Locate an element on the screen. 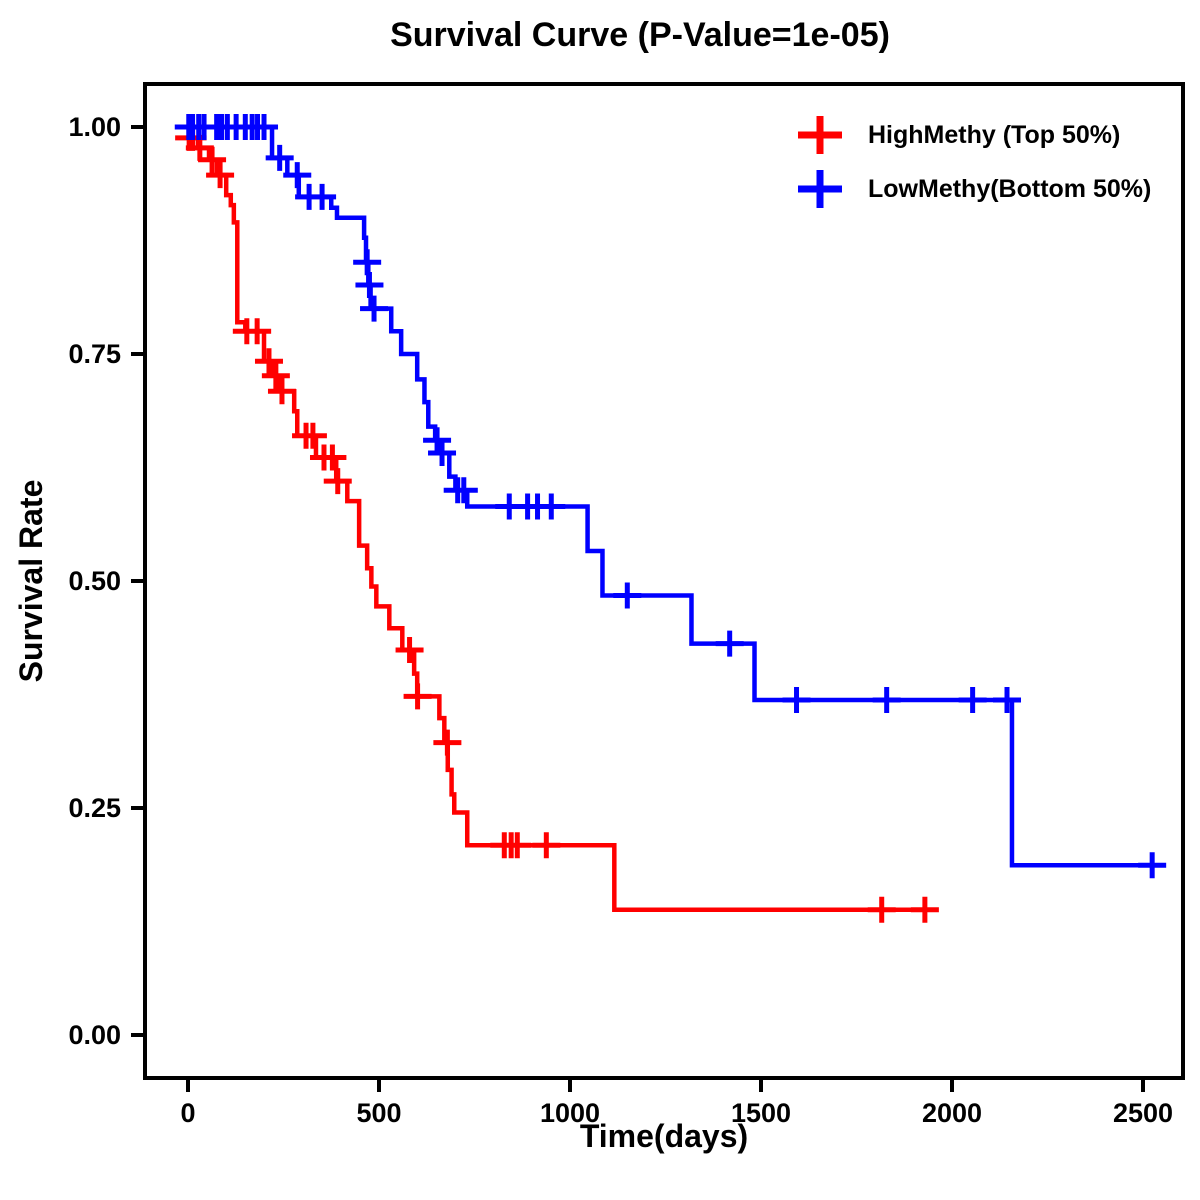 The height and width of the screenshot is (1200, 1200). y-axis-tick-label: 0.50 is located at coordinates (94, 581).